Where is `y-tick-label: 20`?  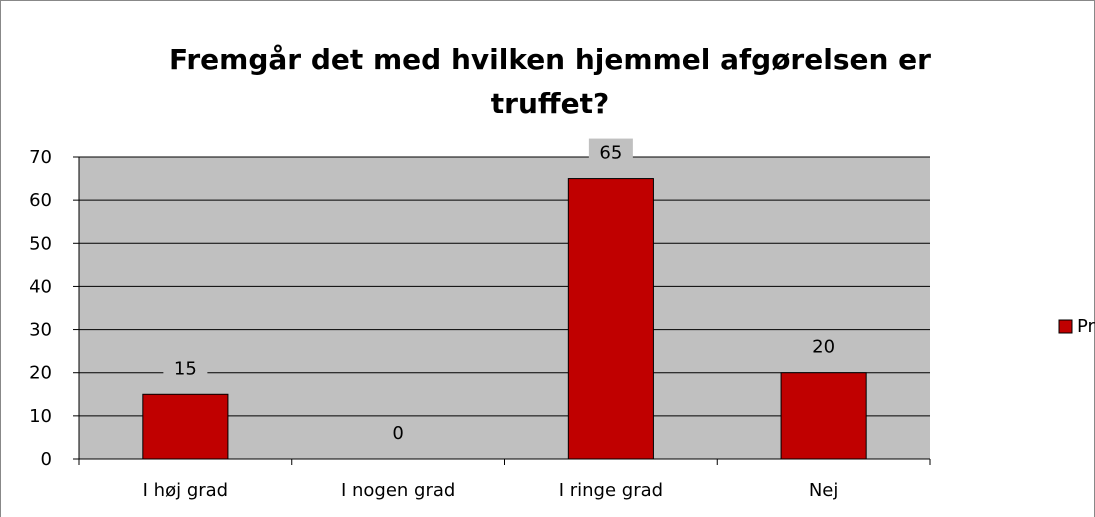
y-tick-label: 20 is located at coordinates (40, 373).